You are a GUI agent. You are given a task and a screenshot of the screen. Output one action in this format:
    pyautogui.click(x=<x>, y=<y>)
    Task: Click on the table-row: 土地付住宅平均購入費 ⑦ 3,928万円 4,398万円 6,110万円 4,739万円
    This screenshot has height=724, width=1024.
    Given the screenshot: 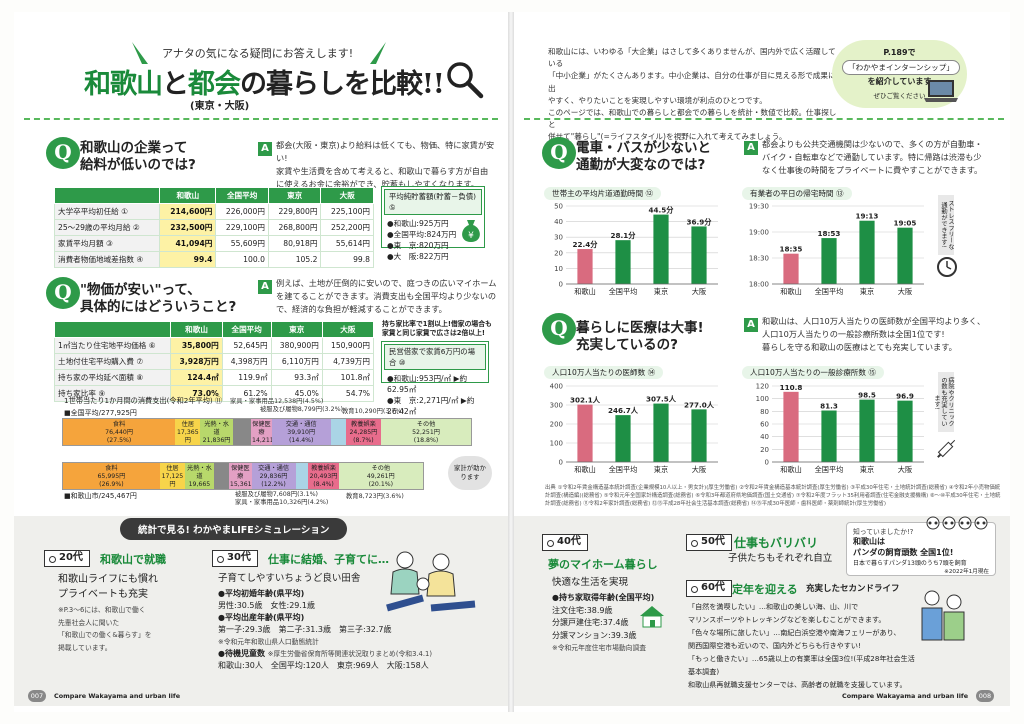 What is the action you would take?
    pyautogui.click(x=214, y=361)
    